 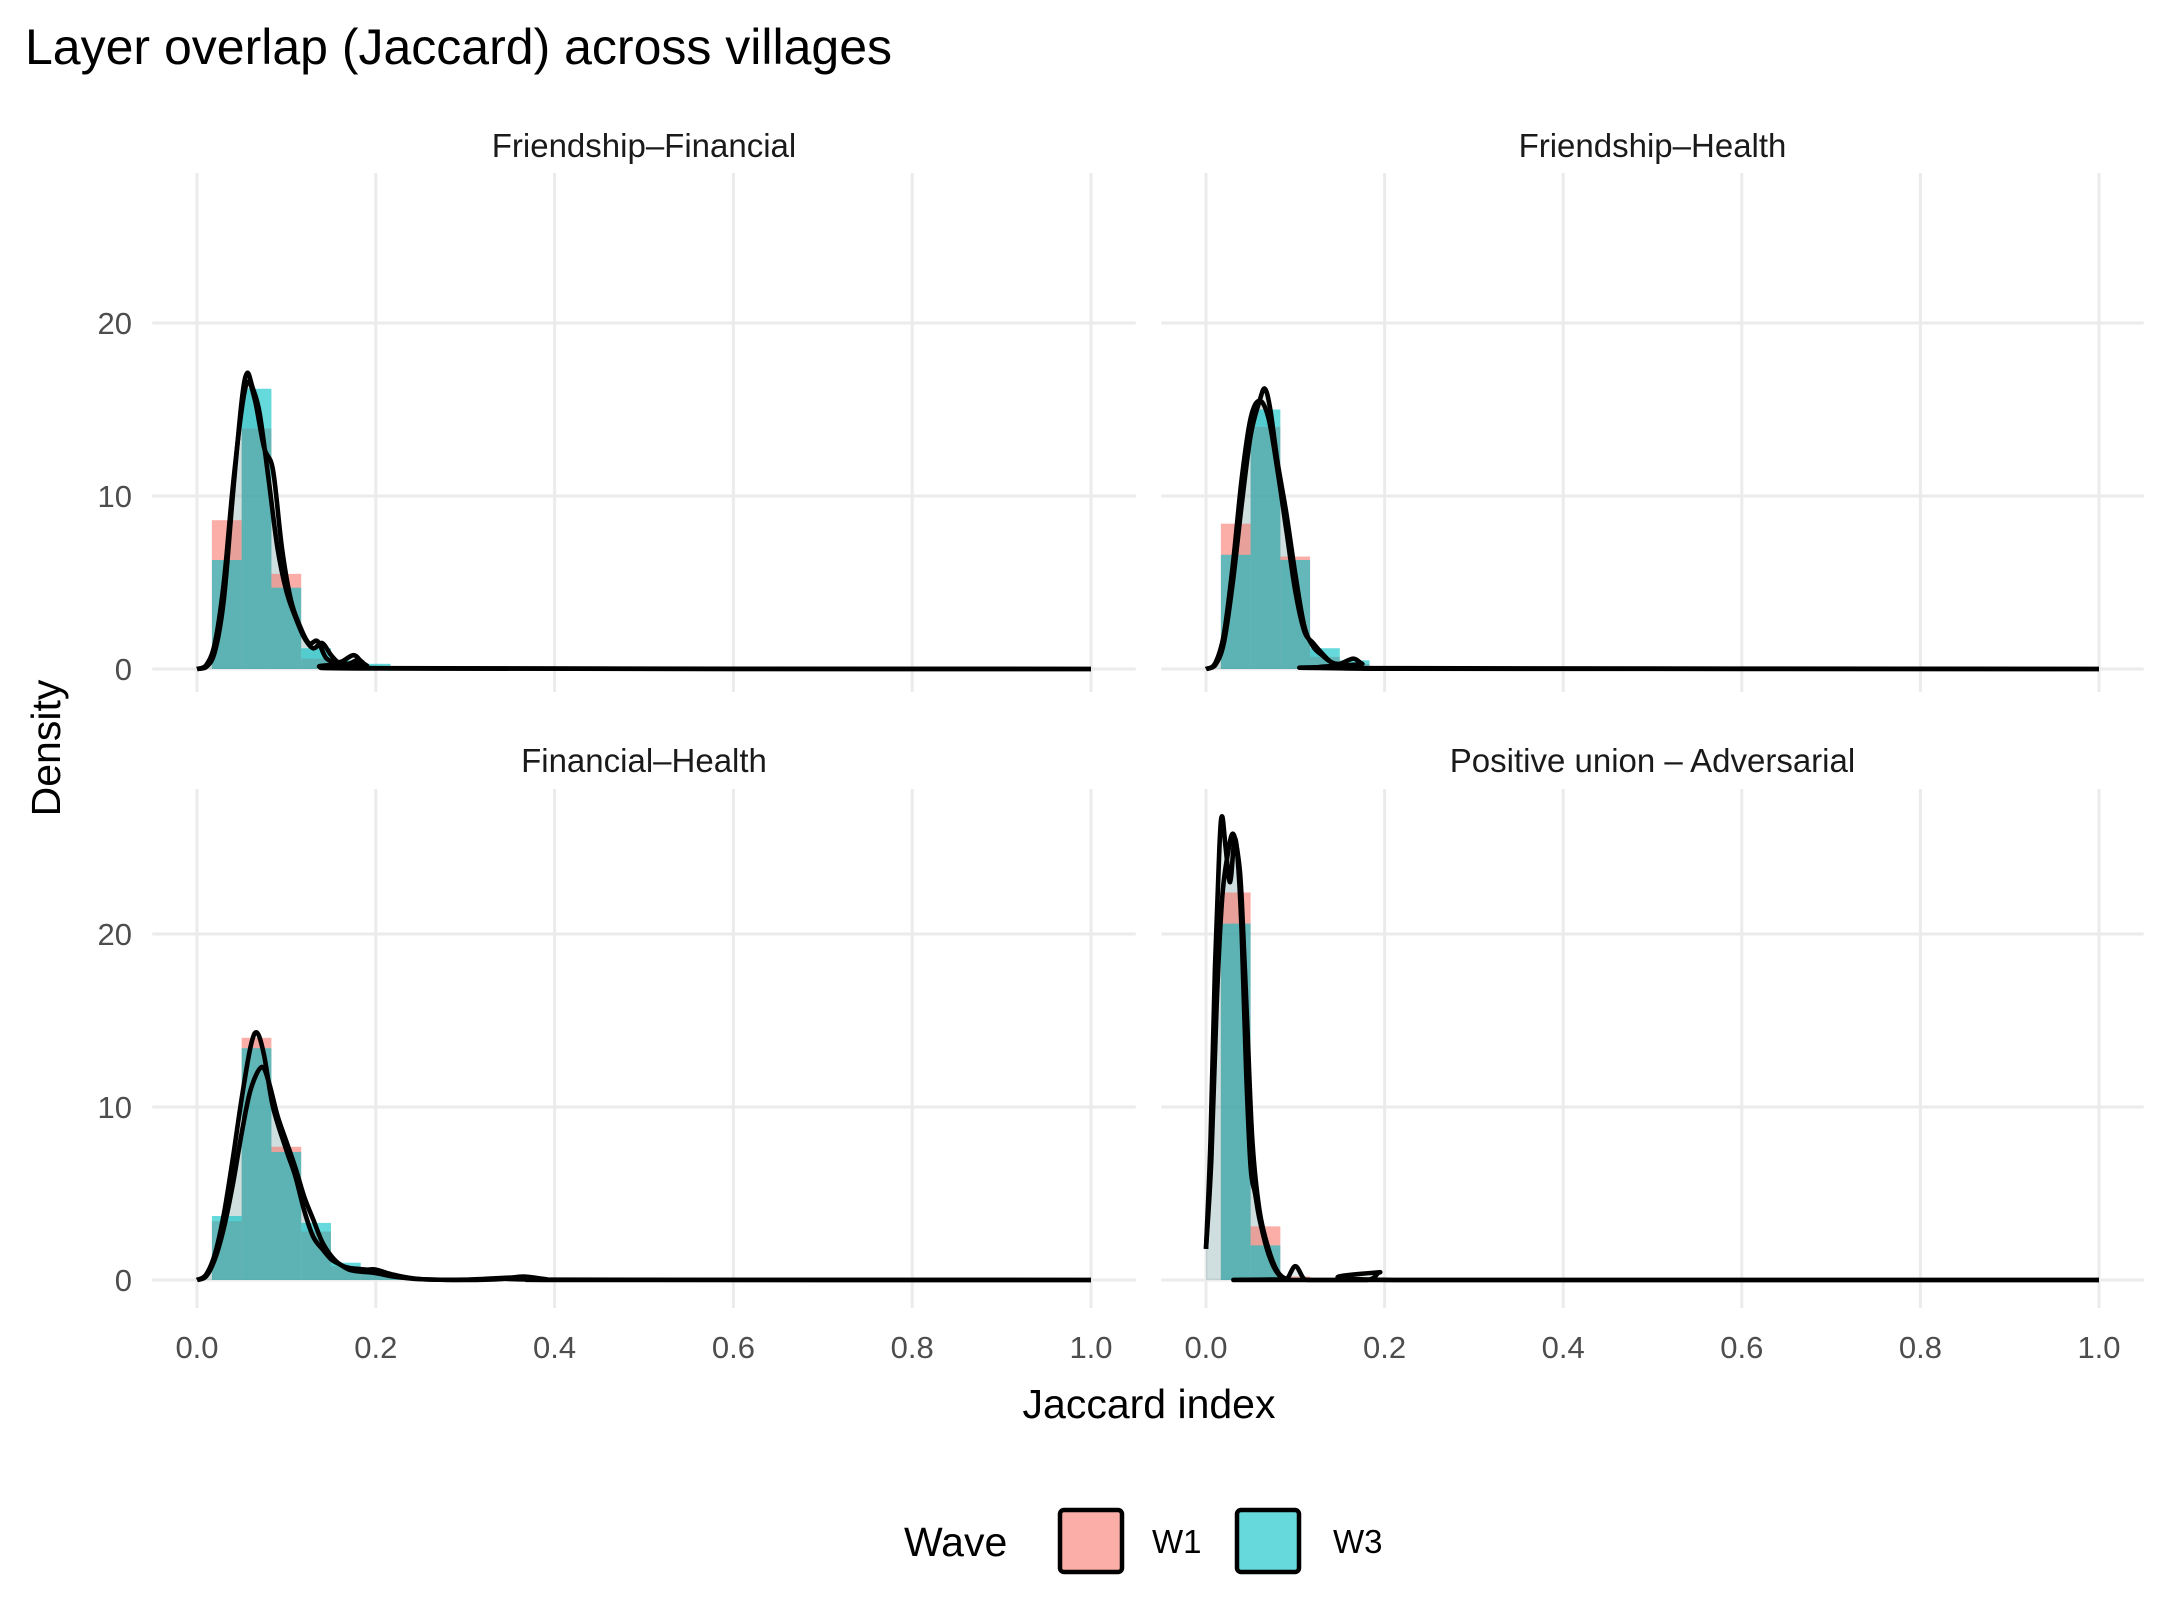 I want to click on legend-title: Wave, so click(x=955, y=1542).